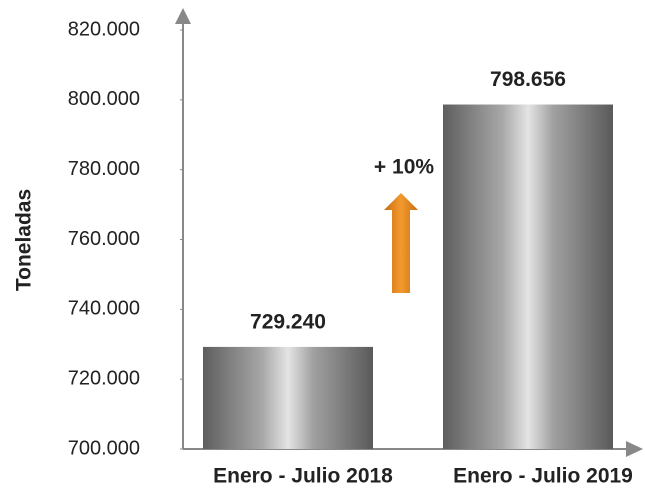 This screenshot has height=489, width=645. Describe the element at coordinates (543, 476) in the screenshot. I see `x-tick-label: Enero - Julio 2019` at that location.